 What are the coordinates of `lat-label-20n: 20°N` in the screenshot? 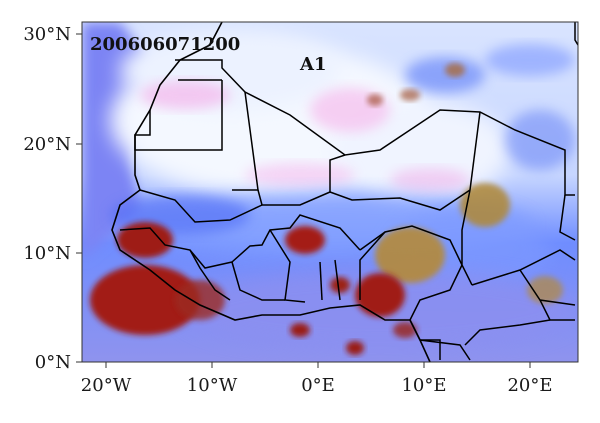 It's located at (47, 144).